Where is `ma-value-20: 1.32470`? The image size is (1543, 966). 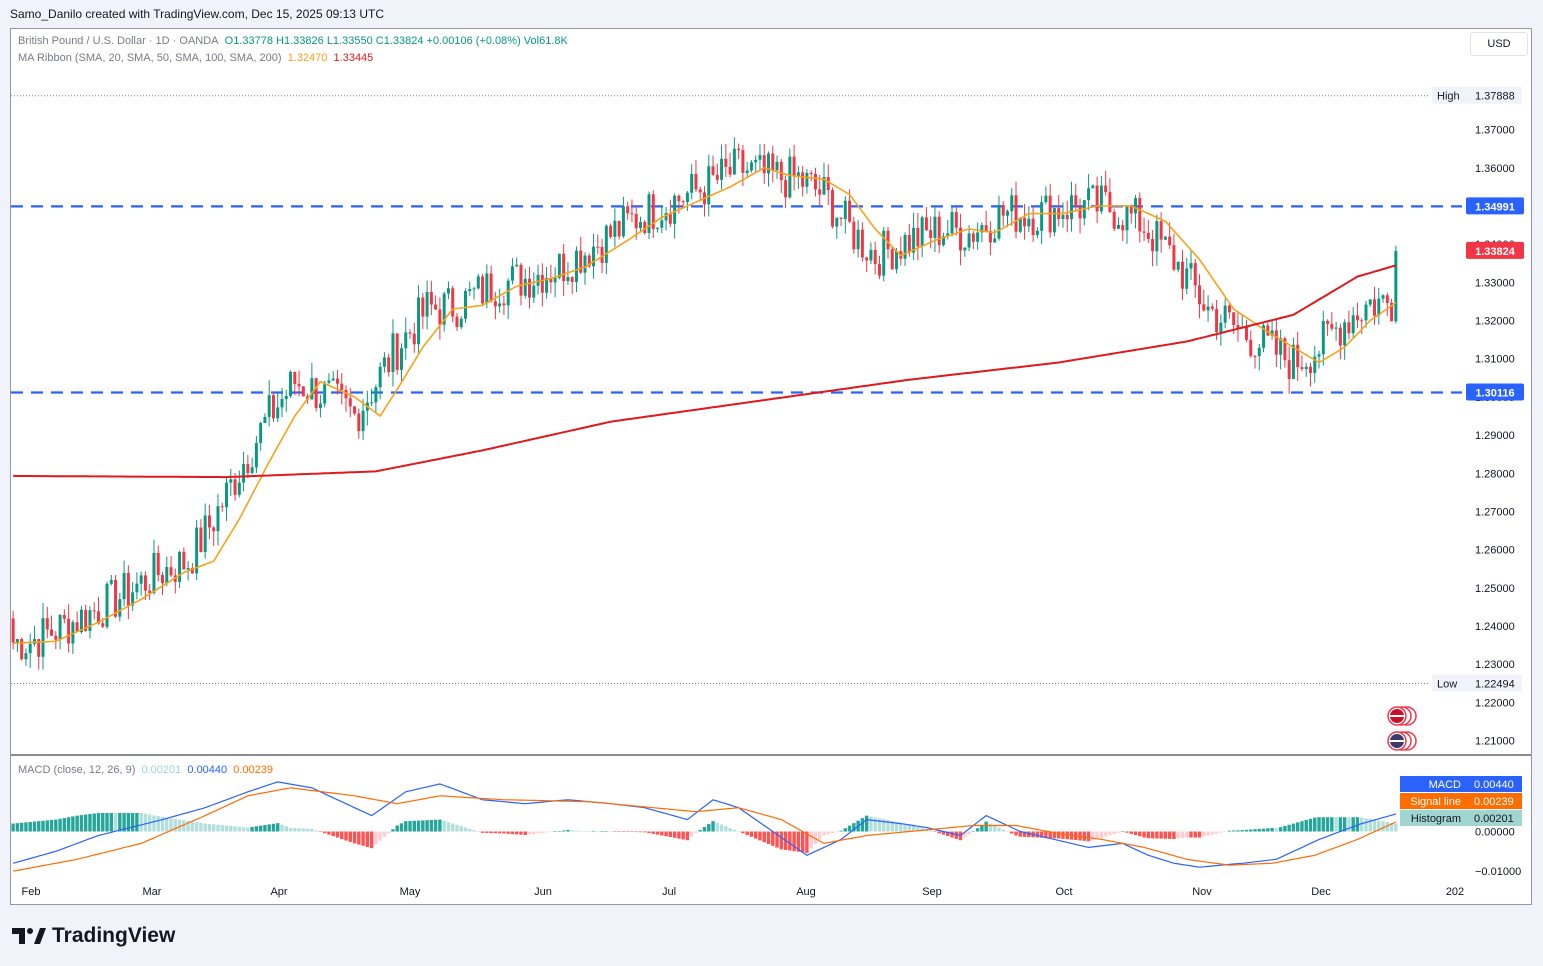
ma-value-20: 1.32470 is located at coordinates (307, 58).